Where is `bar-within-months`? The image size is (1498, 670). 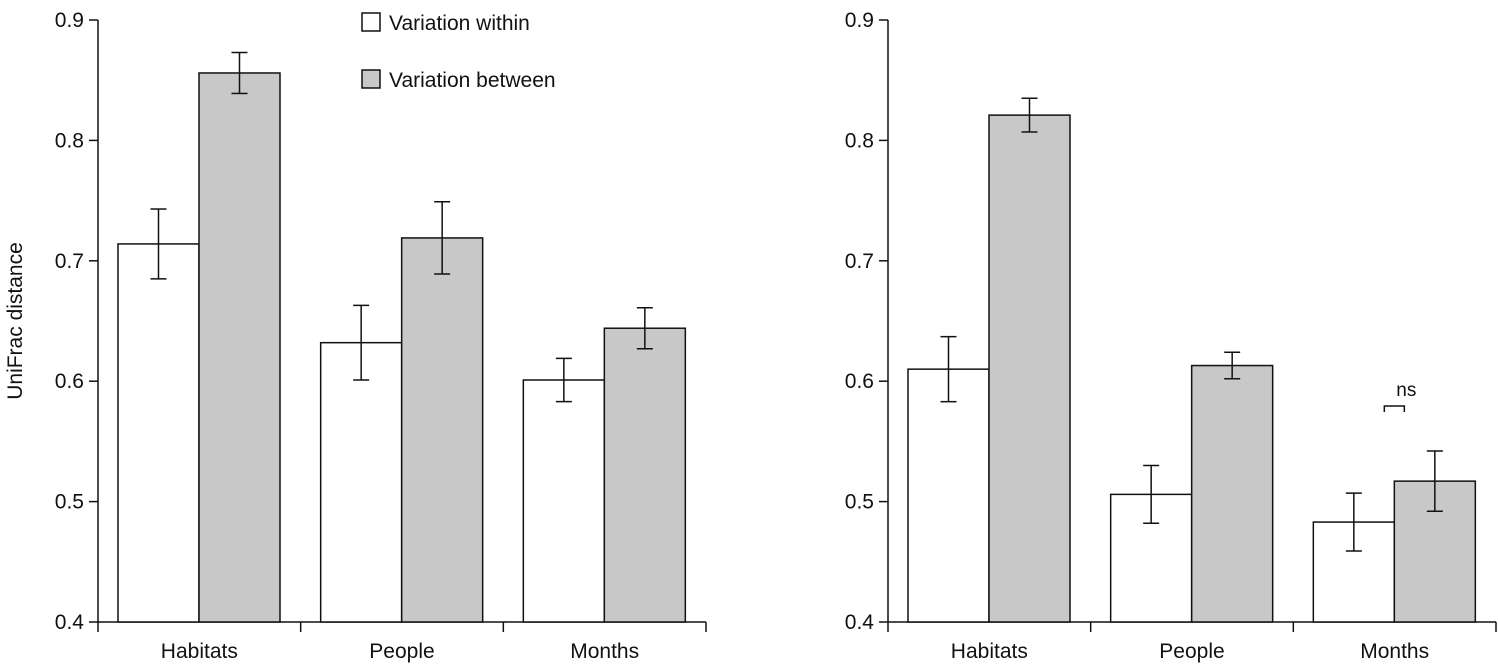 bar-within-months is located at coordinates (564, 501).